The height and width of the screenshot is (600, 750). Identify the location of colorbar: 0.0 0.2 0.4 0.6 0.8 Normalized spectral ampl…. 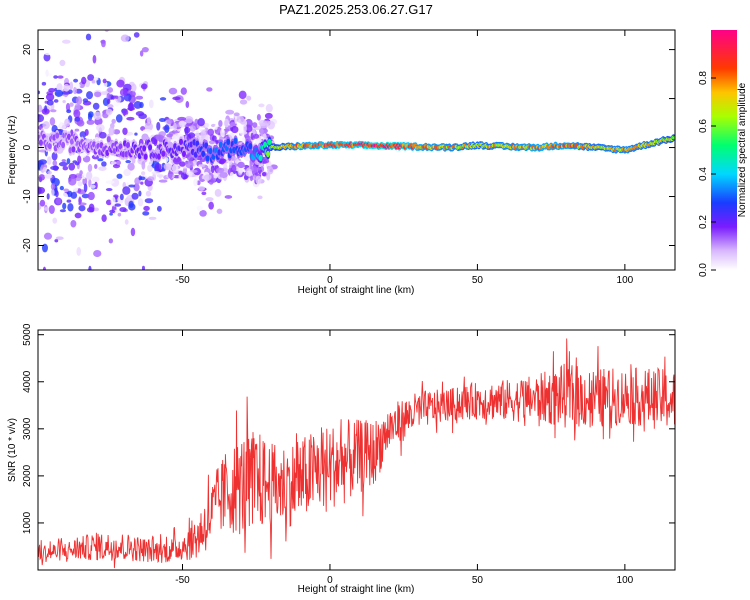
(723, 153).